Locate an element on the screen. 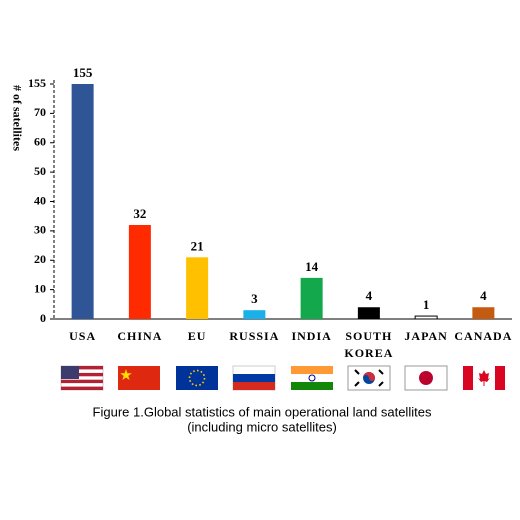 Image resolution: width=520 pixels, height=520 pixels. x-tick-label: SOUTH KOREA is located at coordinates (368, 344).